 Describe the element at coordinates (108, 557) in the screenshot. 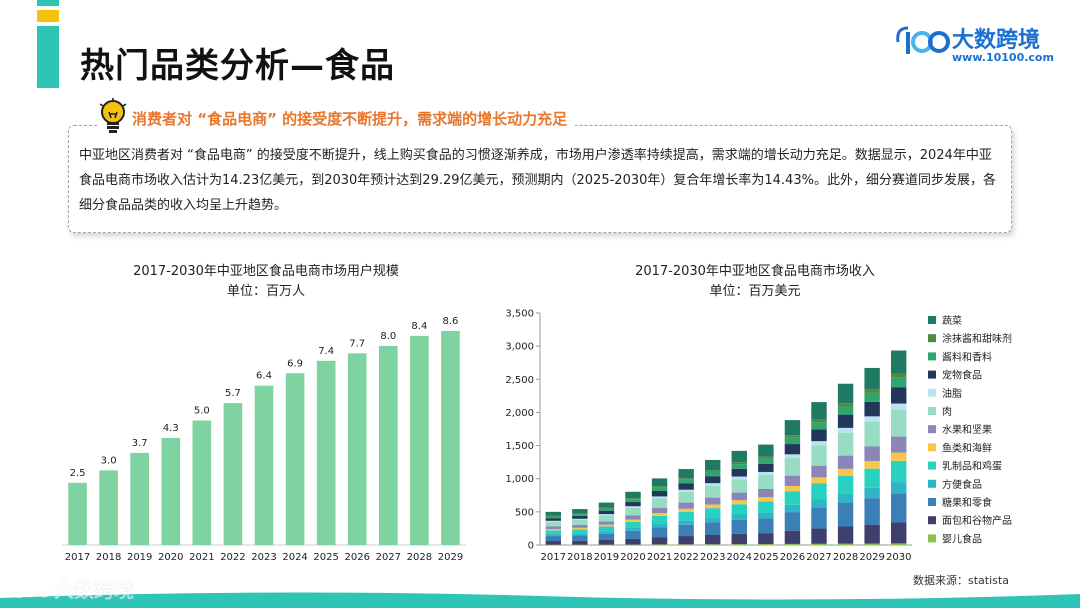

I see `user-x-tick-label: 2018` at that location.